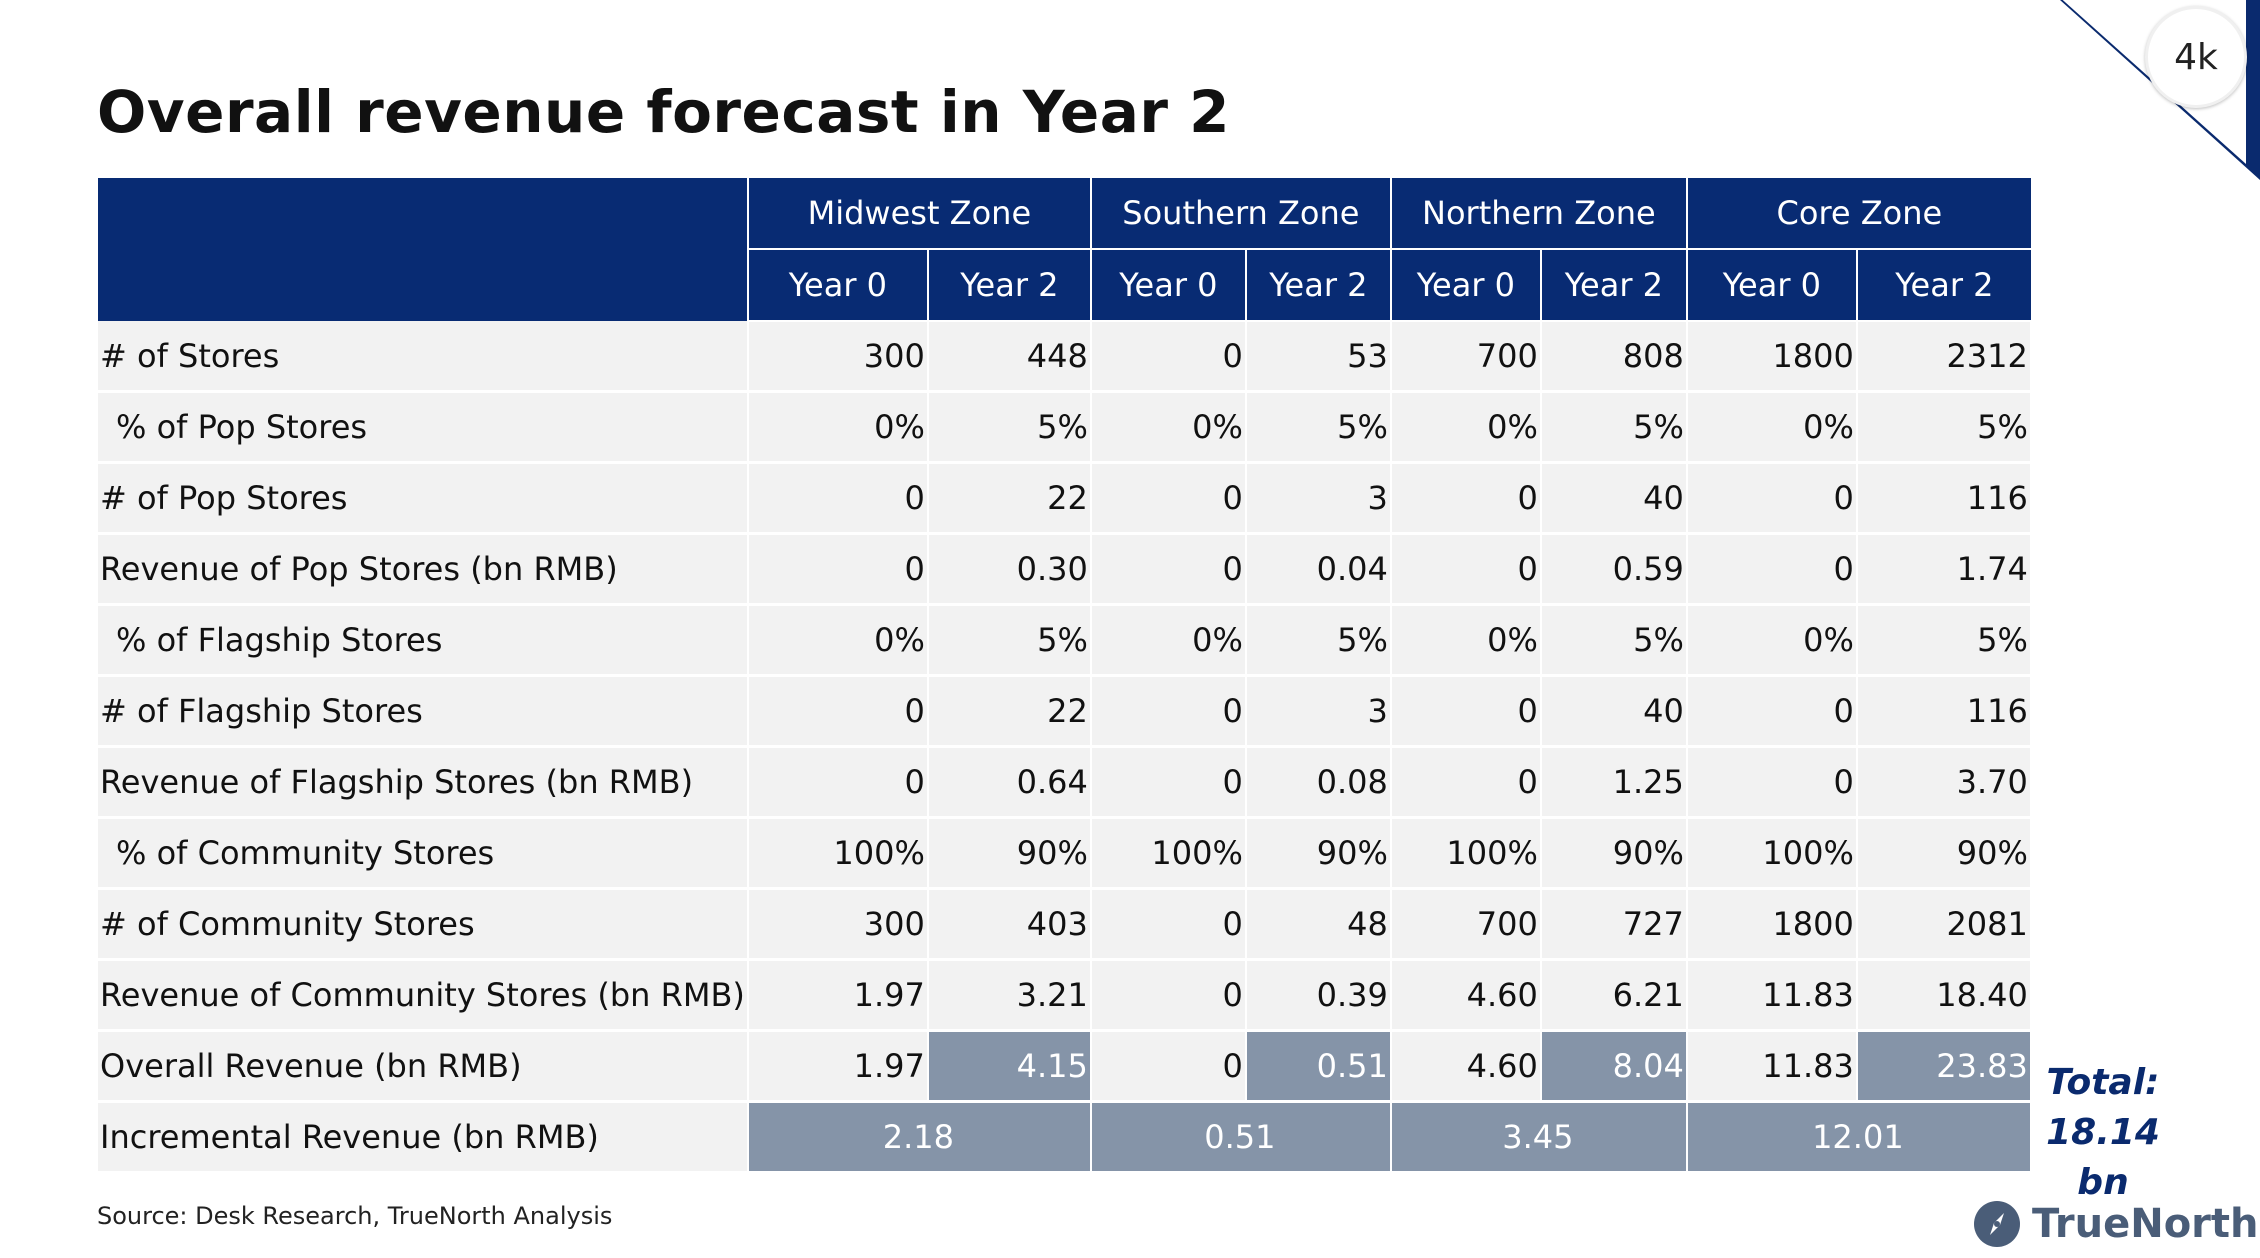  What do you see at coordinates (1318, 569) in the screenshot?
I see `table-cell: 0.04` at bounding box center [1318, 569].